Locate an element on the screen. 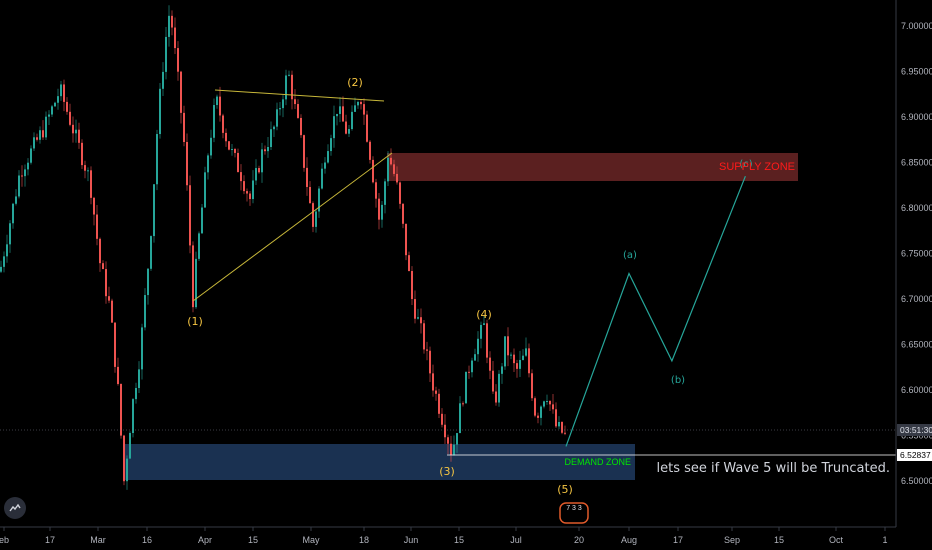 This screenshot has width=932, height=550. demand-zone is located at coordinates (379, 462).